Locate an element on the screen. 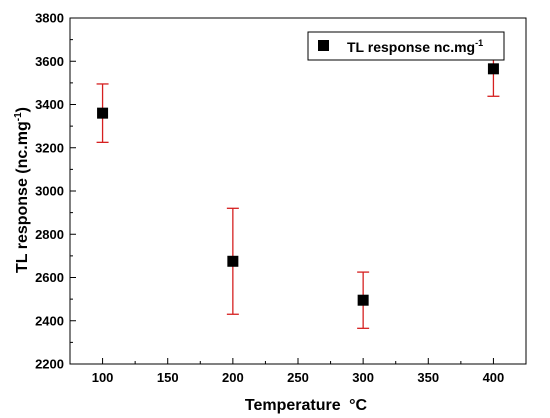 Image resolution: width=550 pixels, height=418 pixels. y-tick-label: 3600 is located at coordinates (49, 61).